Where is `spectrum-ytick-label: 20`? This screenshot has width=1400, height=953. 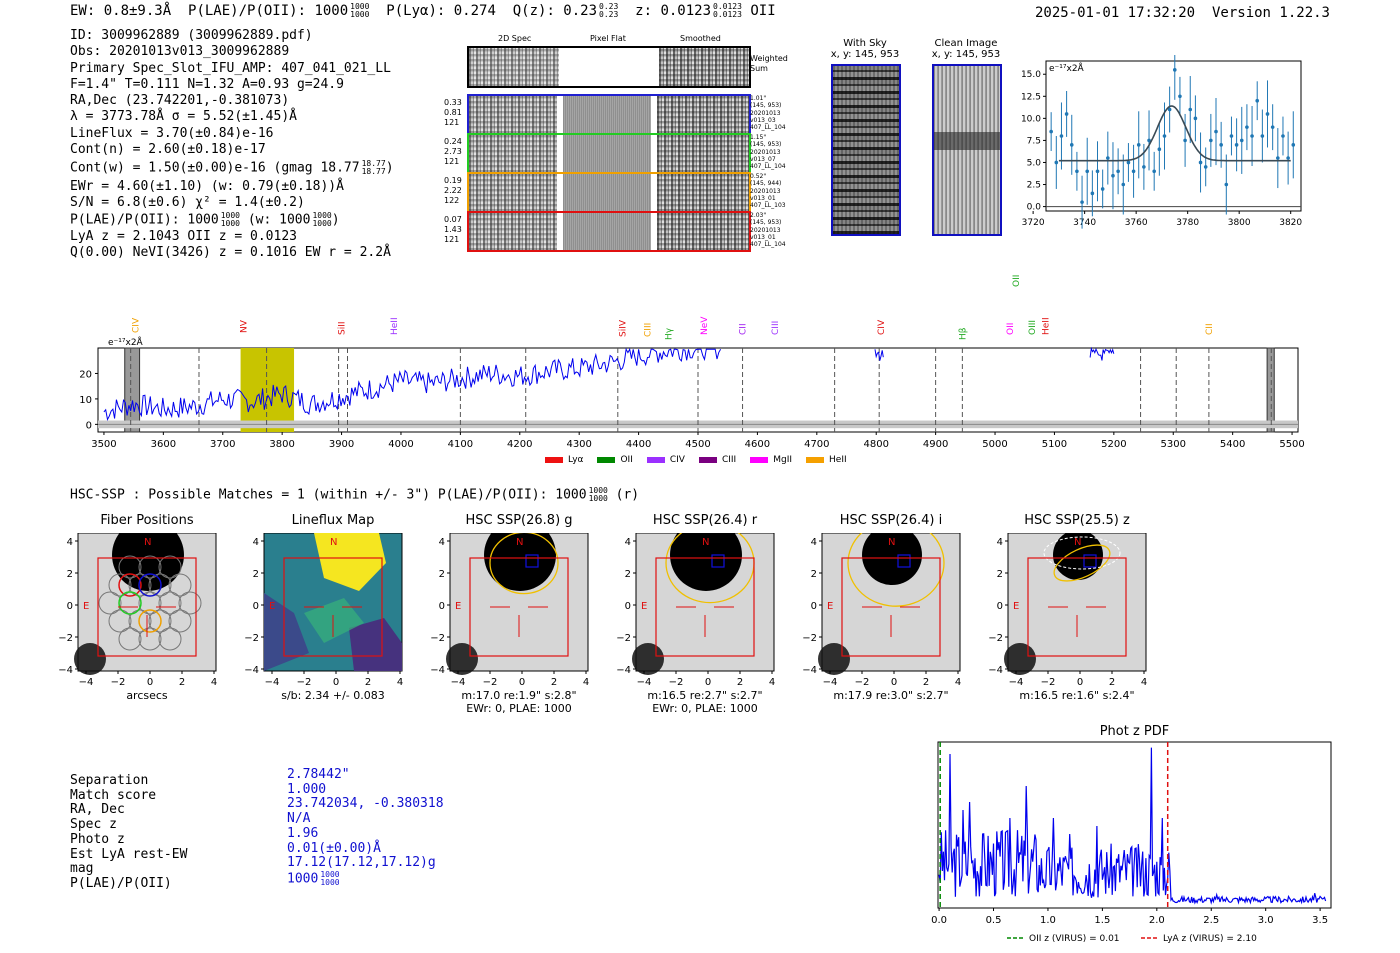
spectrum-ytick-label: 20 is located at coordinates (85, 374).